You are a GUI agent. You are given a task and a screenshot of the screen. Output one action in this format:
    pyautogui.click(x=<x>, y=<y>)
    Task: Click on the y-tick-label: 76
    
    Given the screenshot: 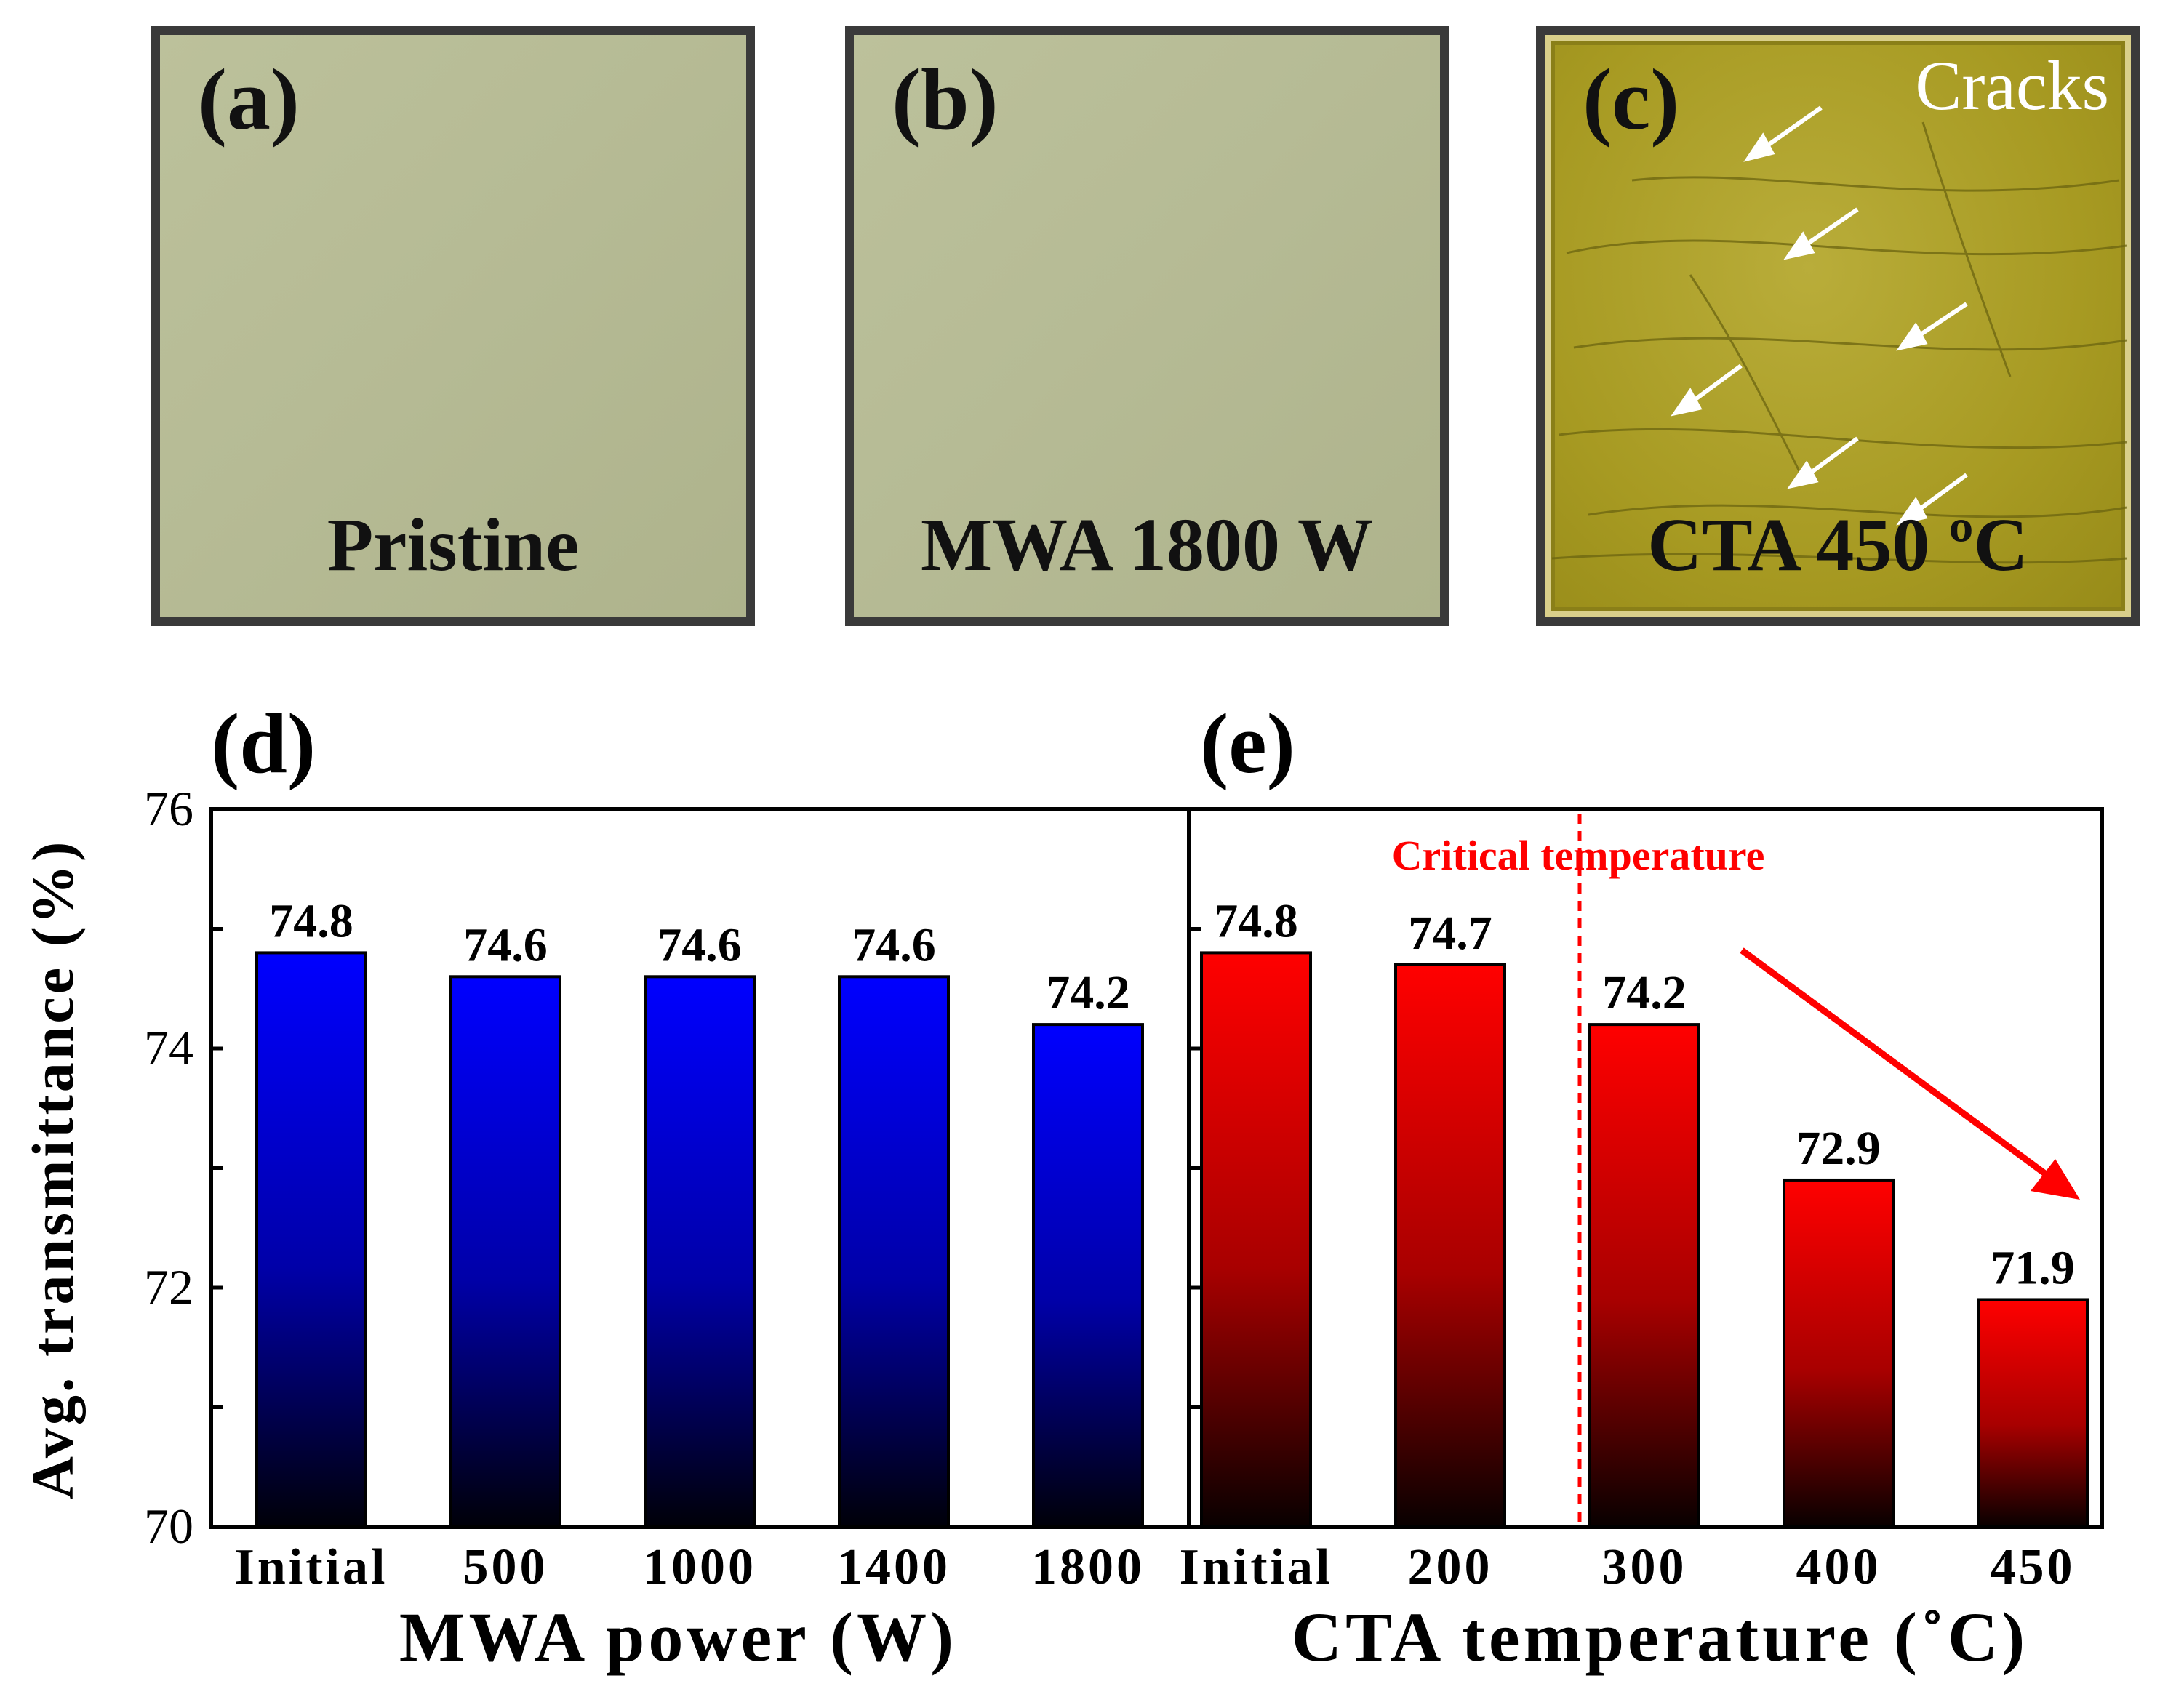 What is the action you would take?
    pyautogui.click(x=168, y=808)
    